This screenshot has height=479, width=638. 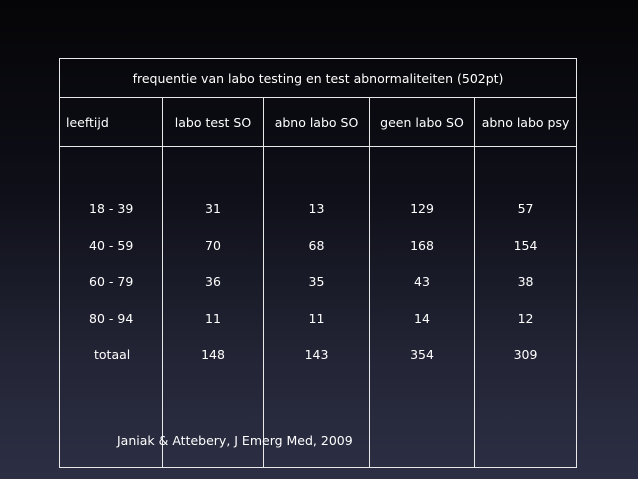 I want to click on table-cell: 31, so click(x=213, y=208).